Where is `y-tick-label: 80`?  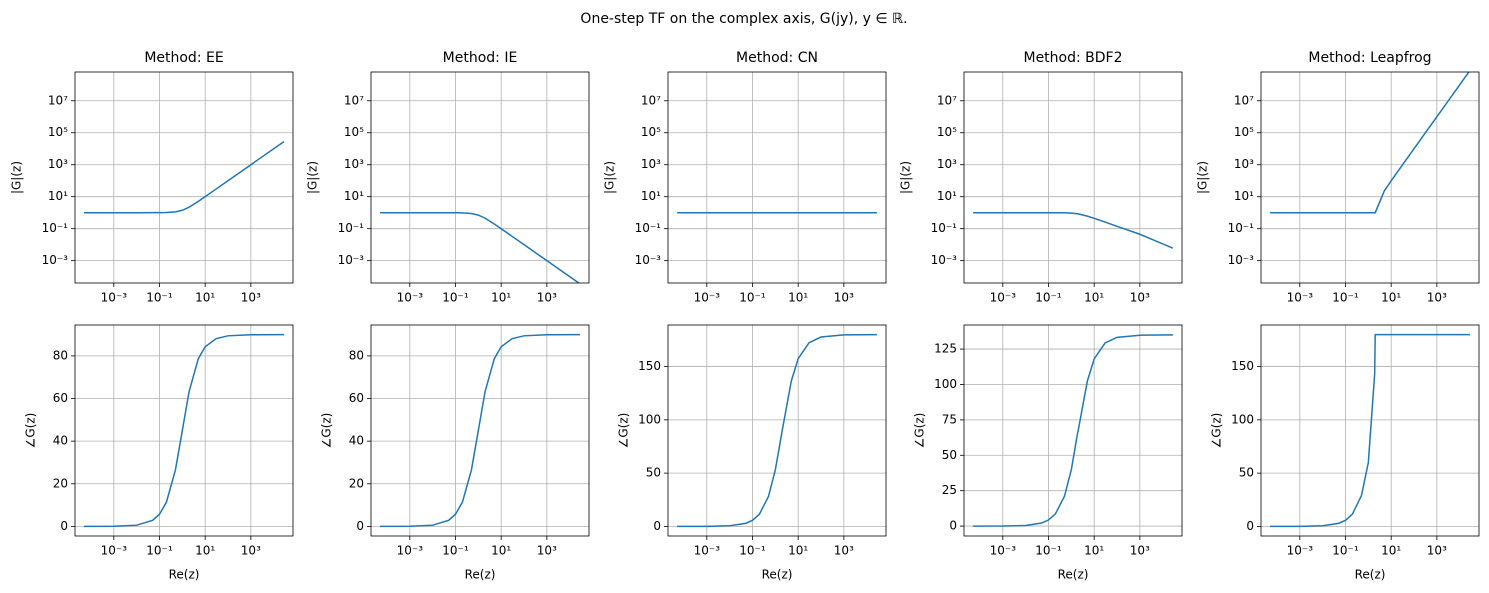 y-tick-label: 80 is located at coordinates (60, 355).